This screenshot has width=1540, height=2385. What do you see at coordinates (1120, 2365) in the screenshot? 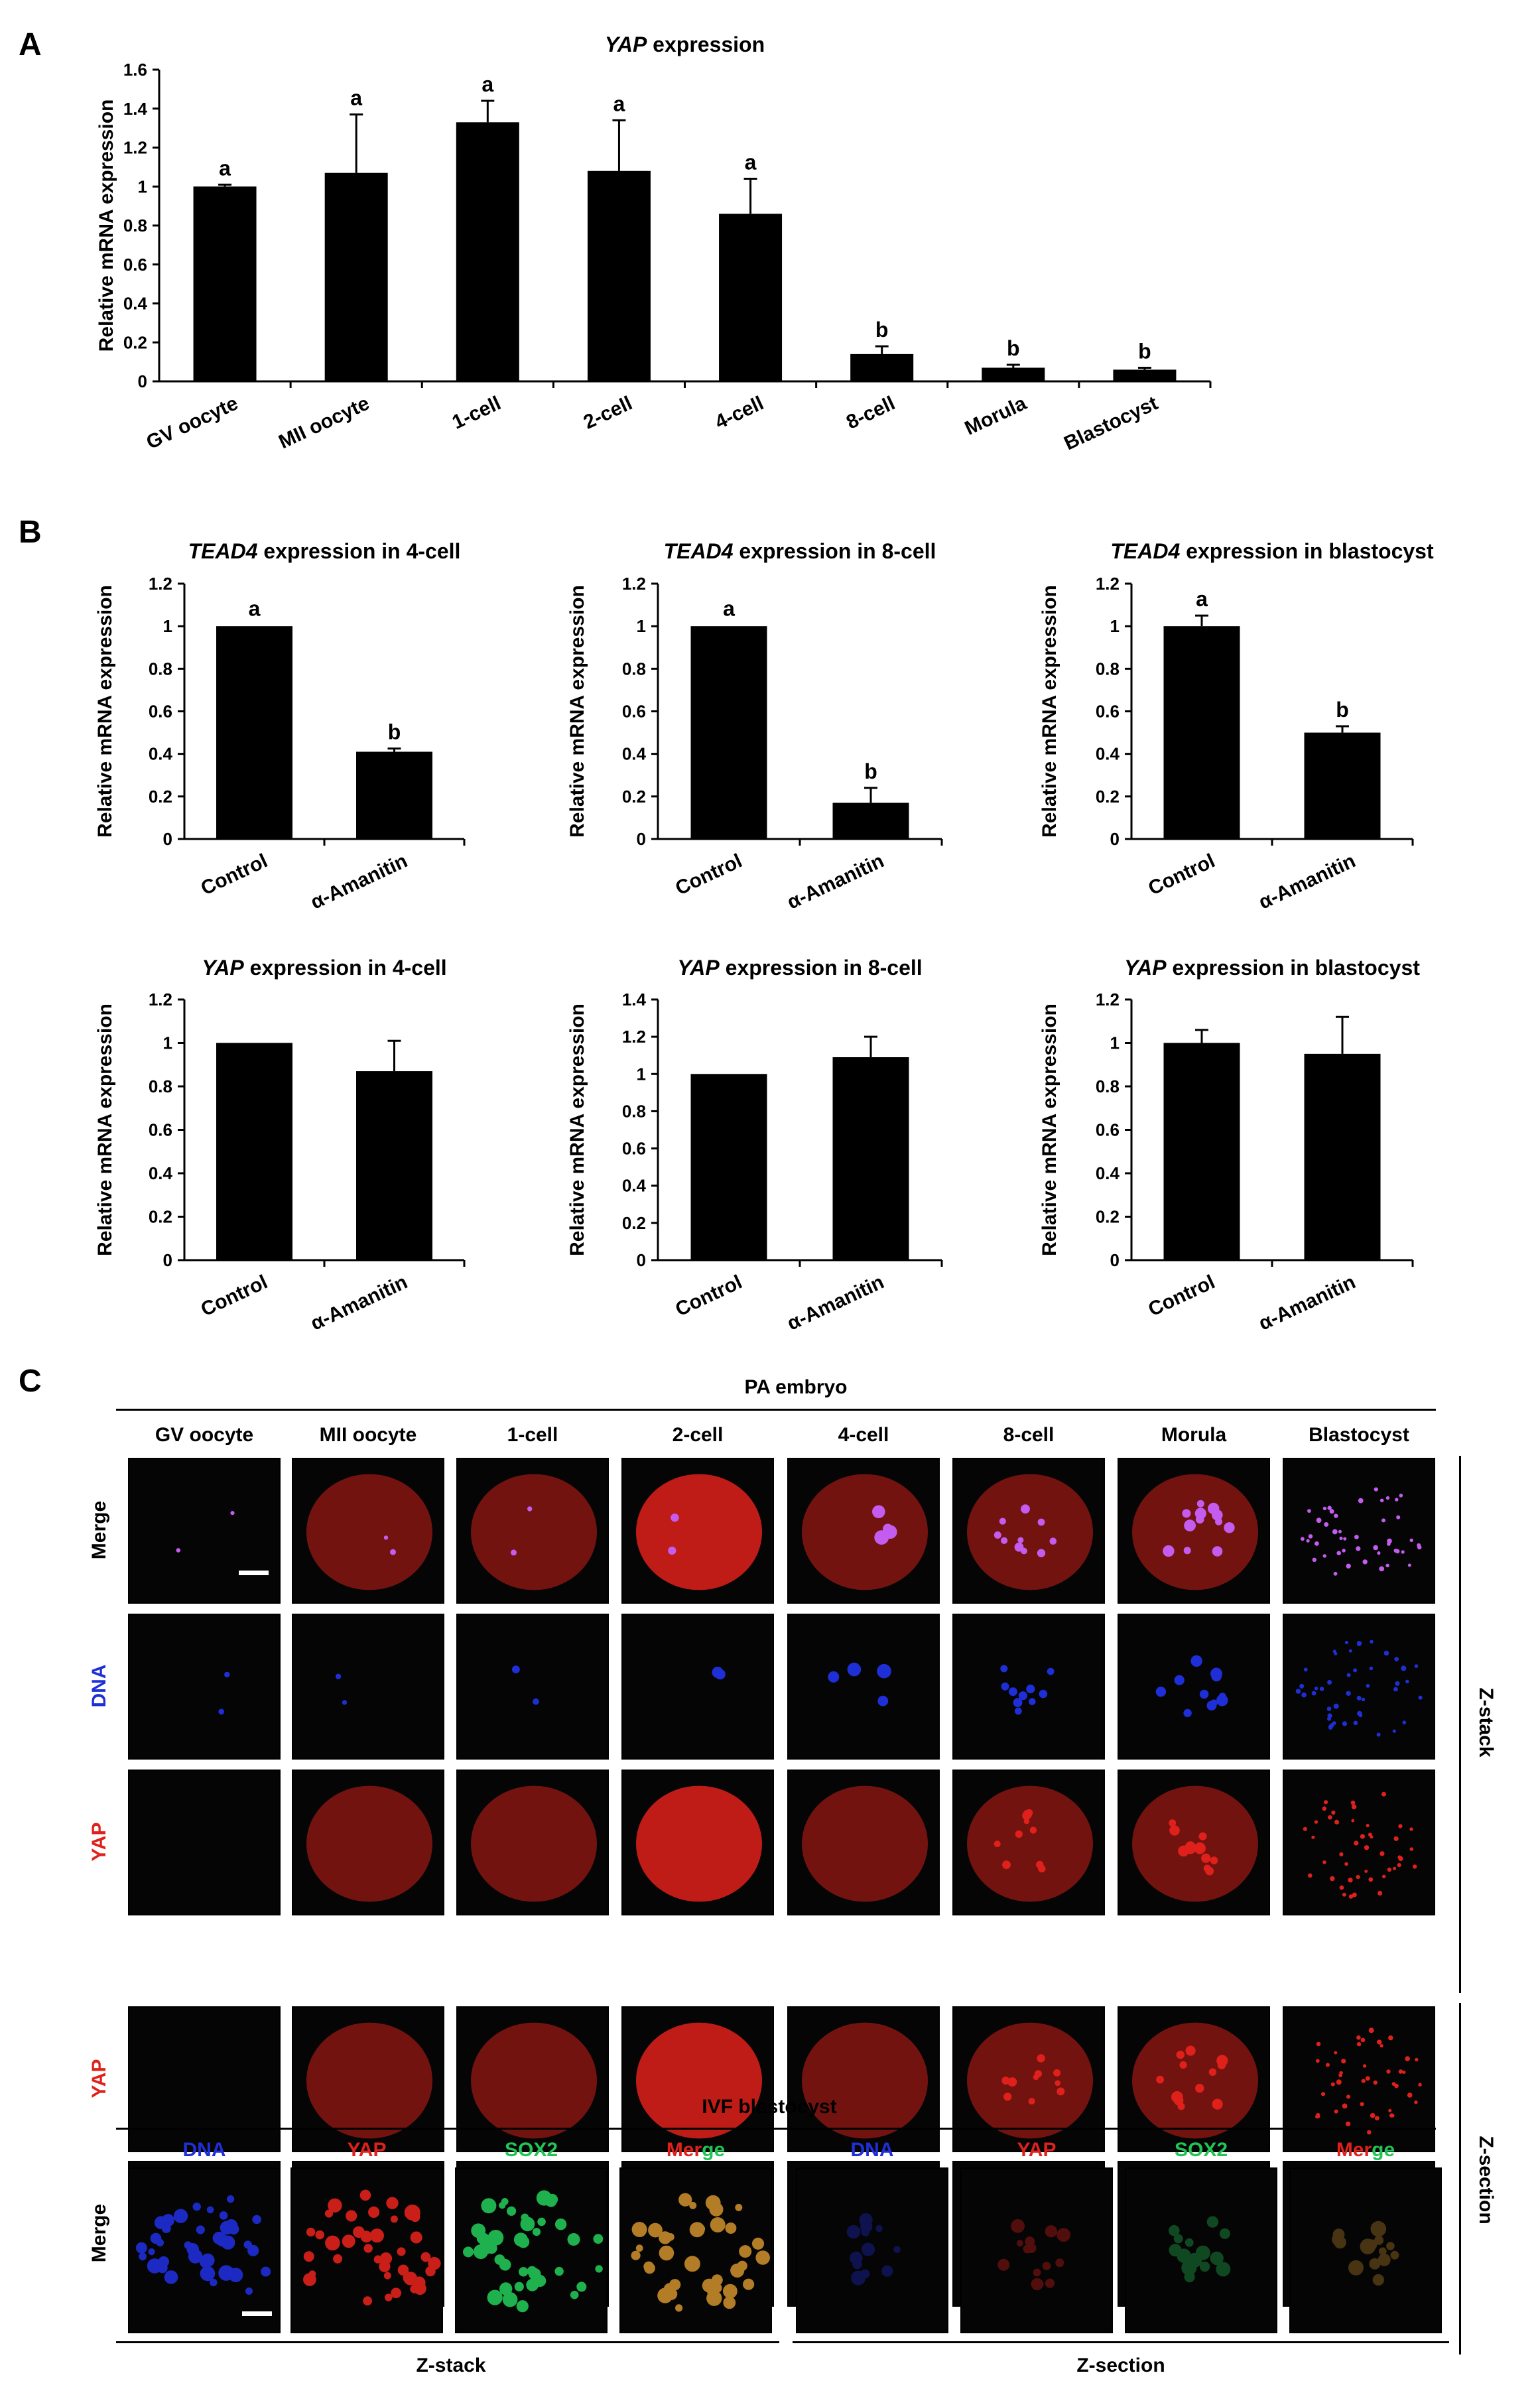
I see `ivf-zsection-label: Z-section` at bounding box center [1120, 2365].